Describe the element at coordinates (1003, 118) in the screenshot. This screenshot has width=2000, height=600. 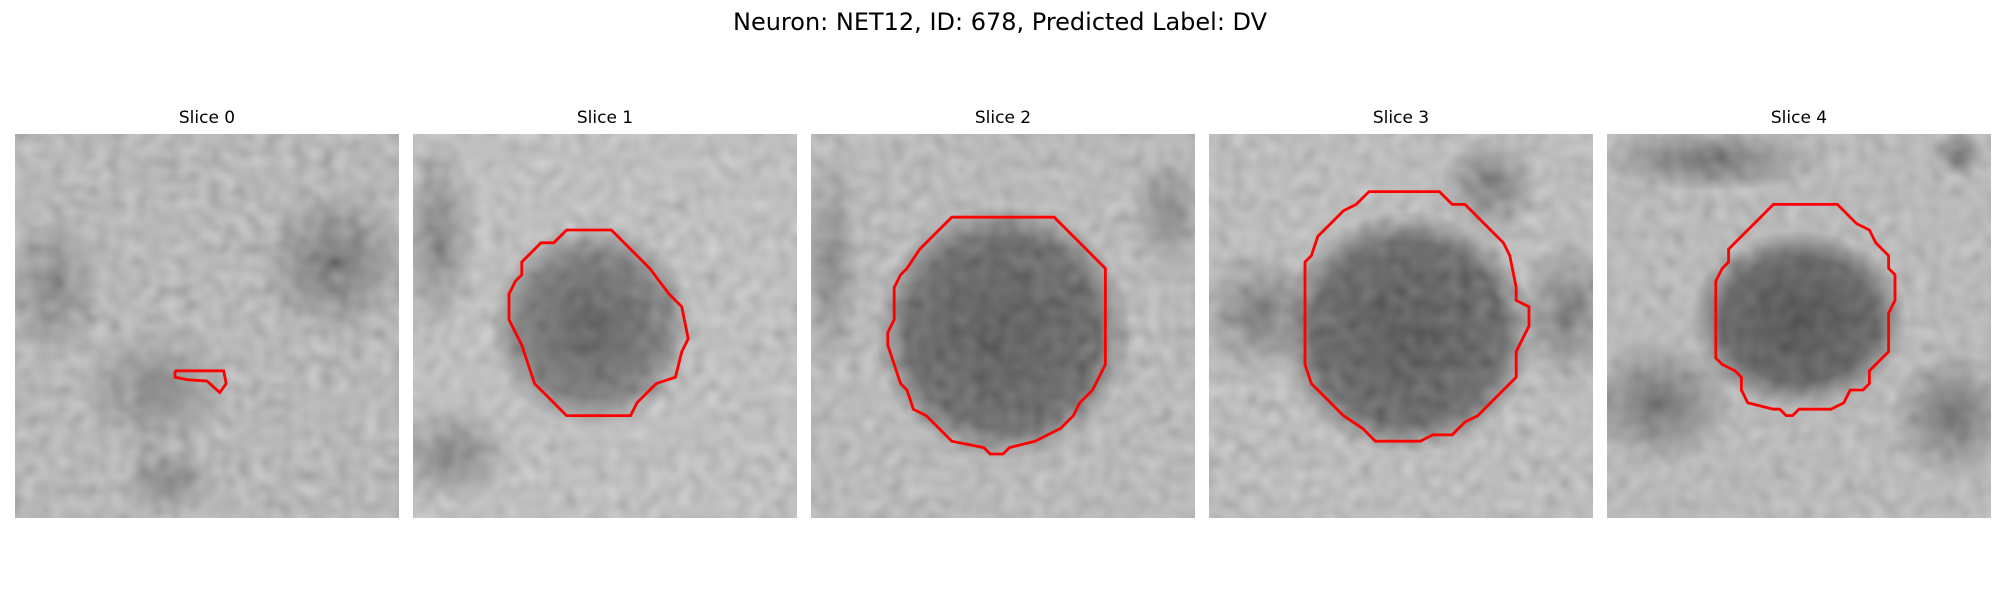
I see `slice-title-2: Slice 2` at that location.